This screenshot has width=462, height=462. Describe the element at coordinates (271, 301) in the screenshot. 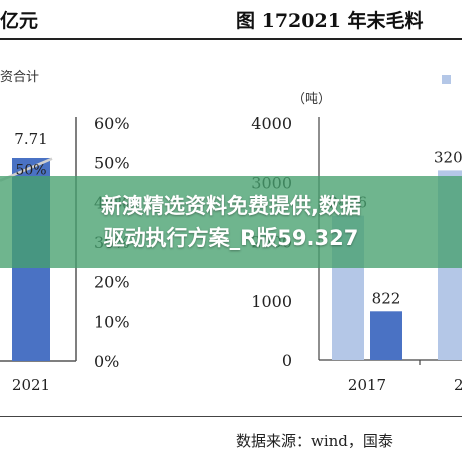

I see `y-tick-label: 1000` at that location.